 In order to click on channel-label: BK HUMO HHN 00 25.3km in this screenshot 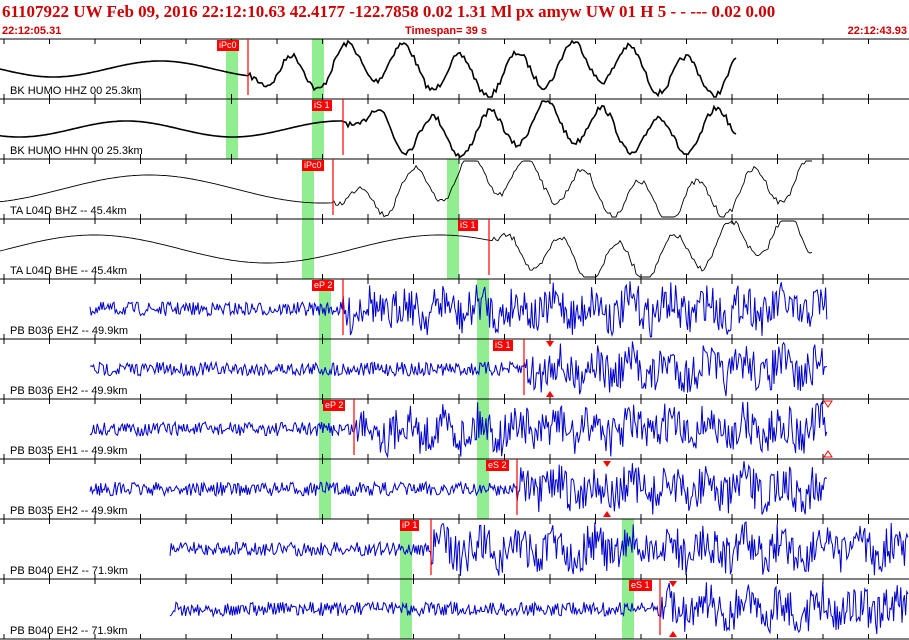, I will do `click(76, 151)`.